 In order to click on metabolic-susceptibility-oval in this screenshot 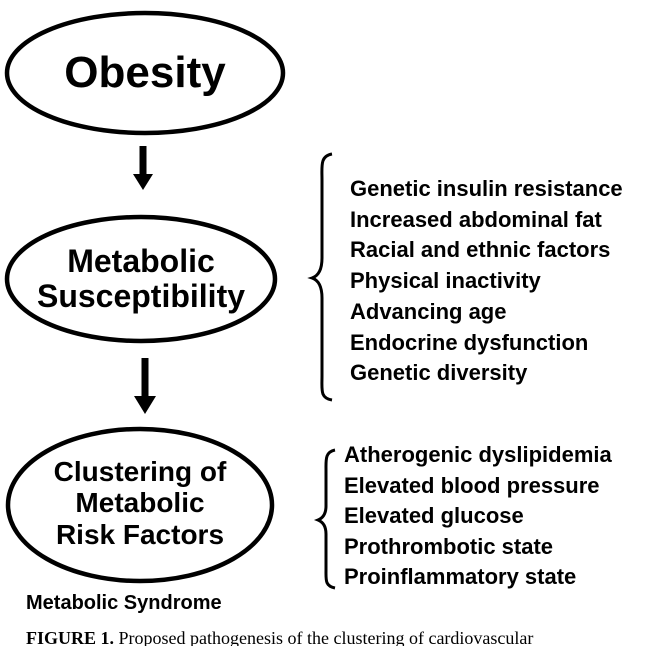, I will do `click(141, 279)`.